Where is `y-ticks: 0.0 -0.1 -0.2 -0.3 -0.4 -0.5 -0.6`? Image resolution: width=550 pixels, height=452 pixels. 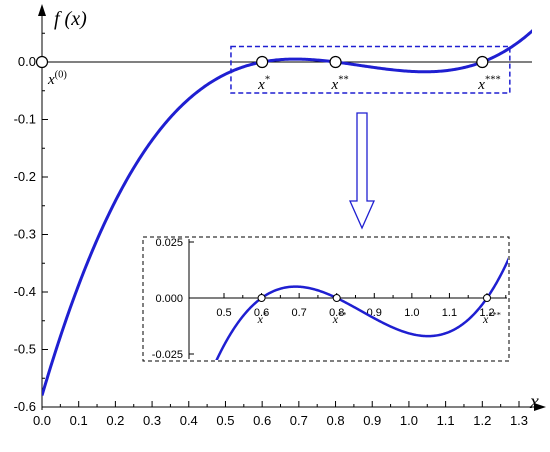
y-ticks: 0.0 -0.1 -0.2 -0.3 -0.4 -0.5 -0.6 is located at coordinates (31, 223).